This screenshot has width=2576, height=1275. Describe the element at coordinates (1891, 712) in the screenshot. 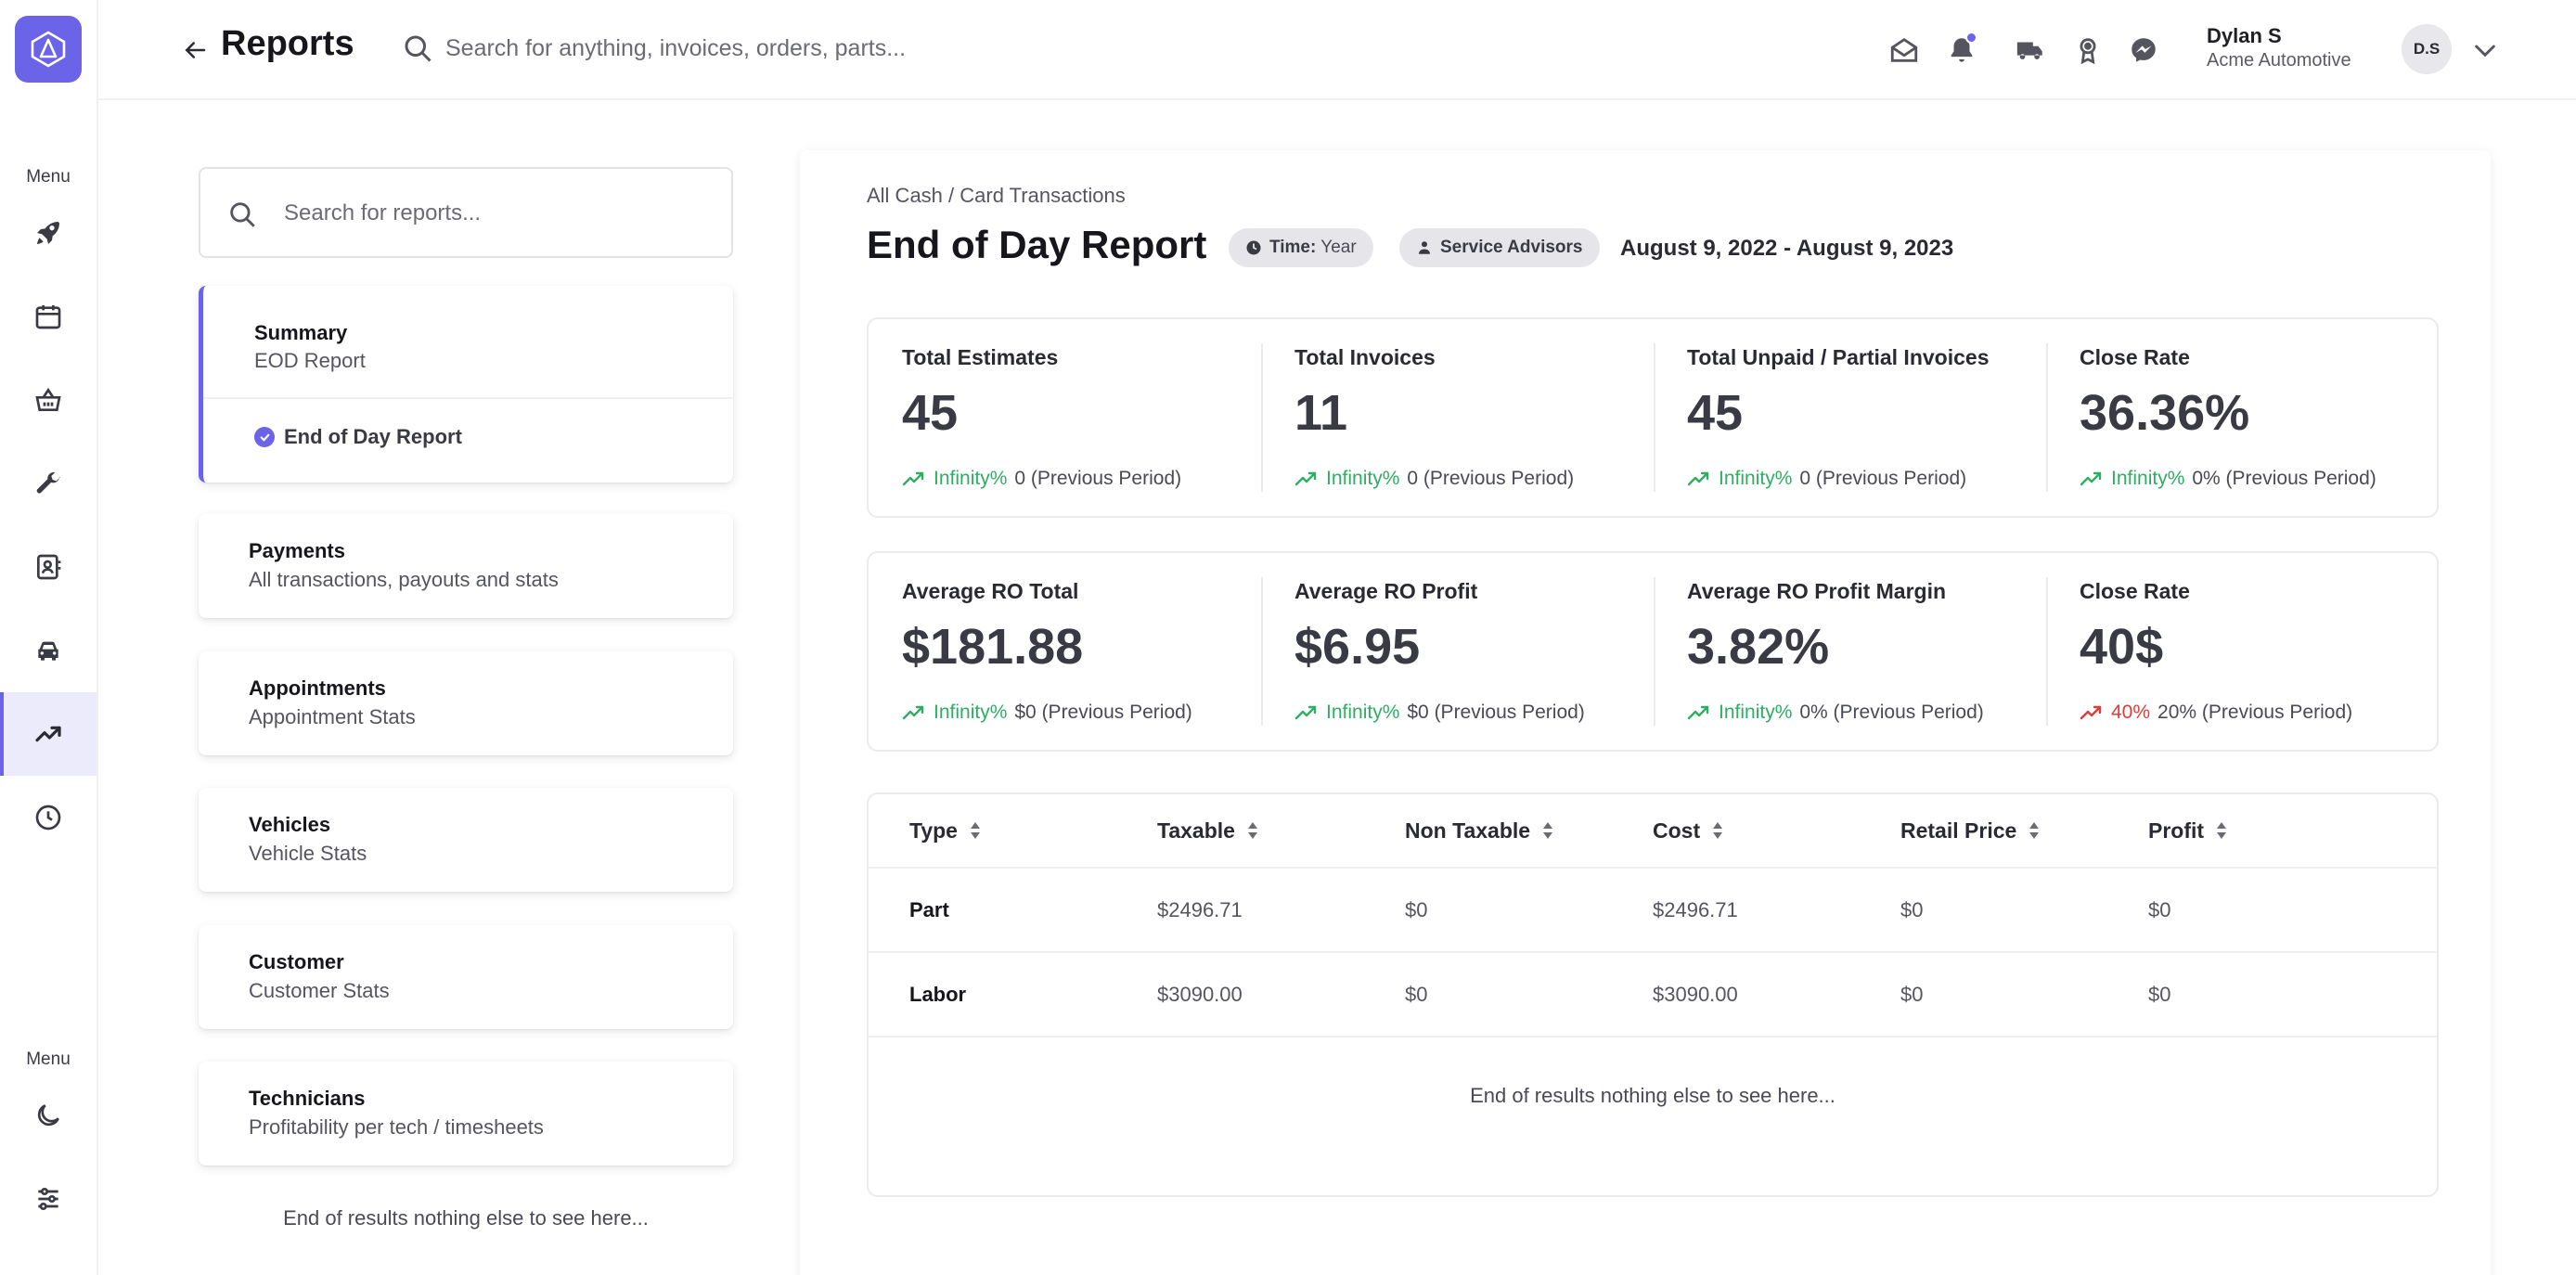

I see `stat-previous: 0% (Previous Period)` at that location.